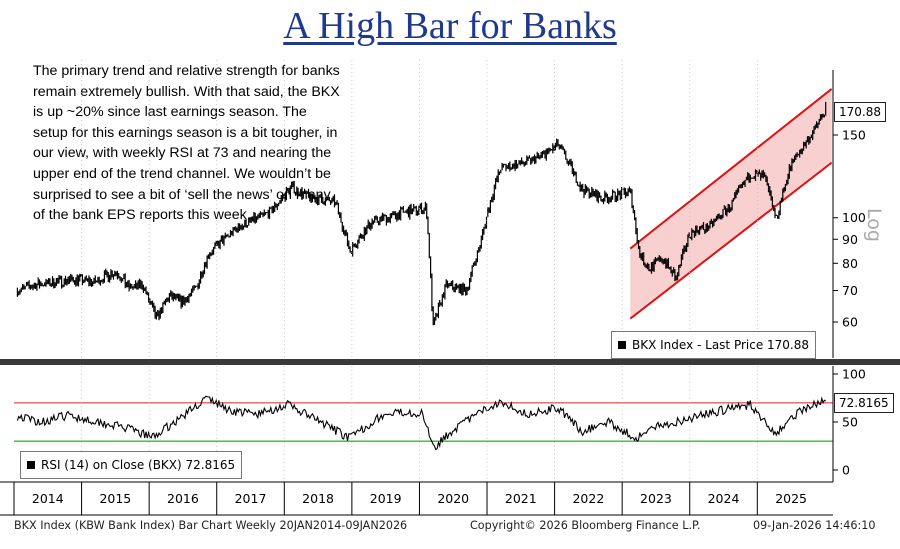 This screenshot has height=549, width=900. I want to click on trend-channel-fill, so click(731, 203).